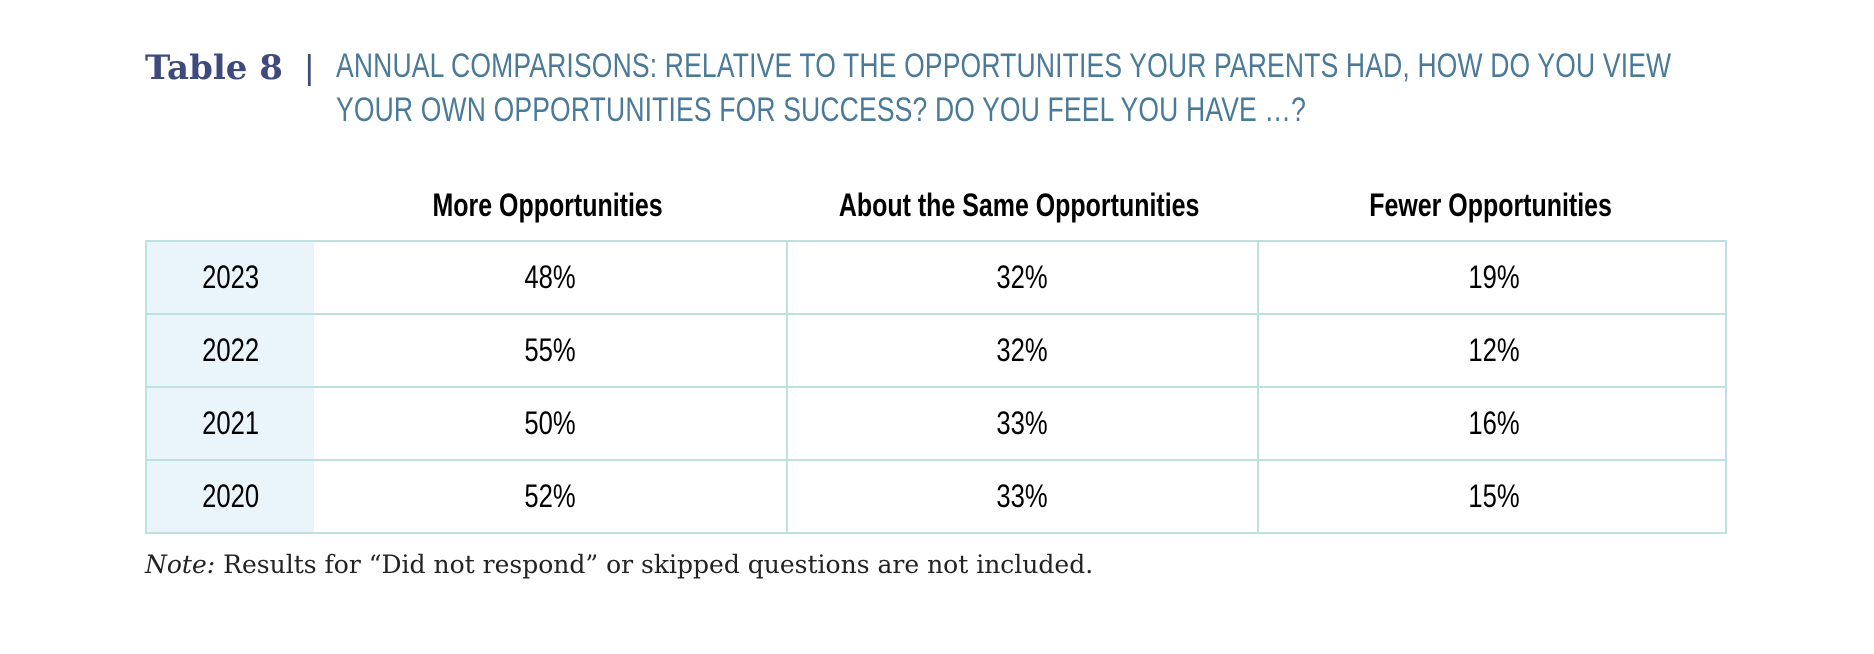  What do you see at coordinates (550, 277) in the screenshot?
I see `value-cell-more: 48%` at bounding box center [550, 277].